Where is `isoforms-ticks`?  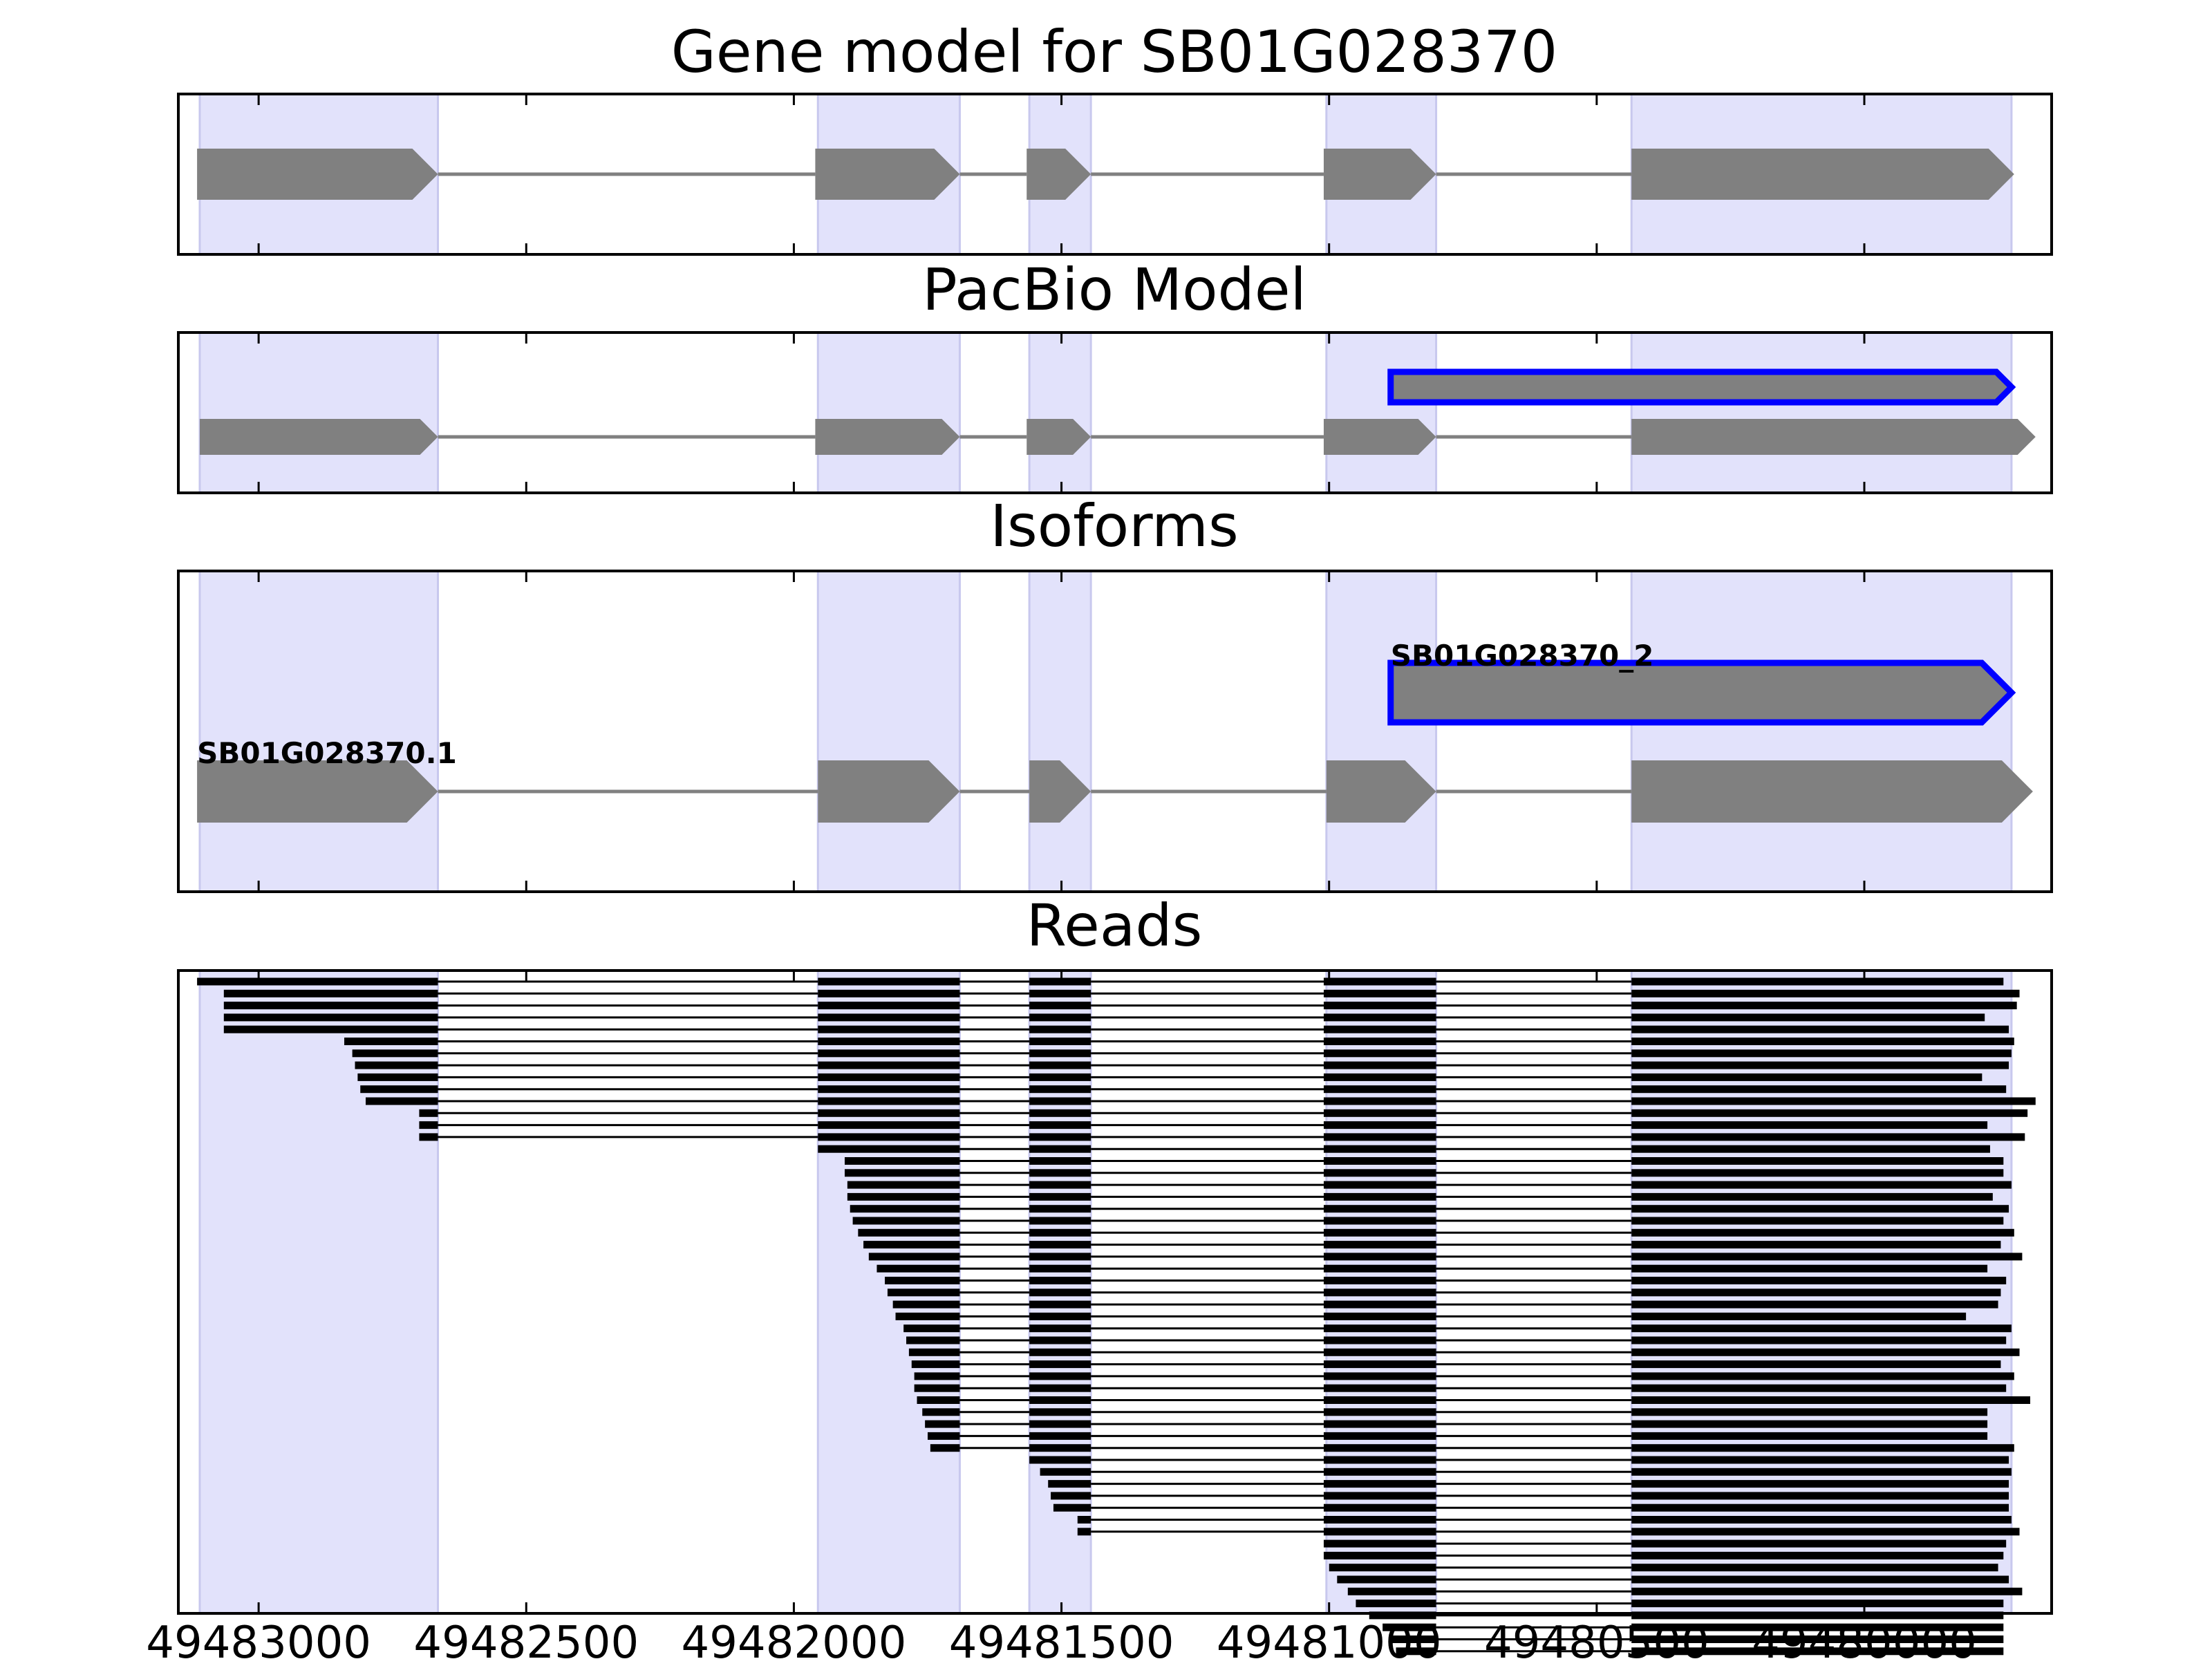 isoforms-ticks is located at coordinates (1061, 732).